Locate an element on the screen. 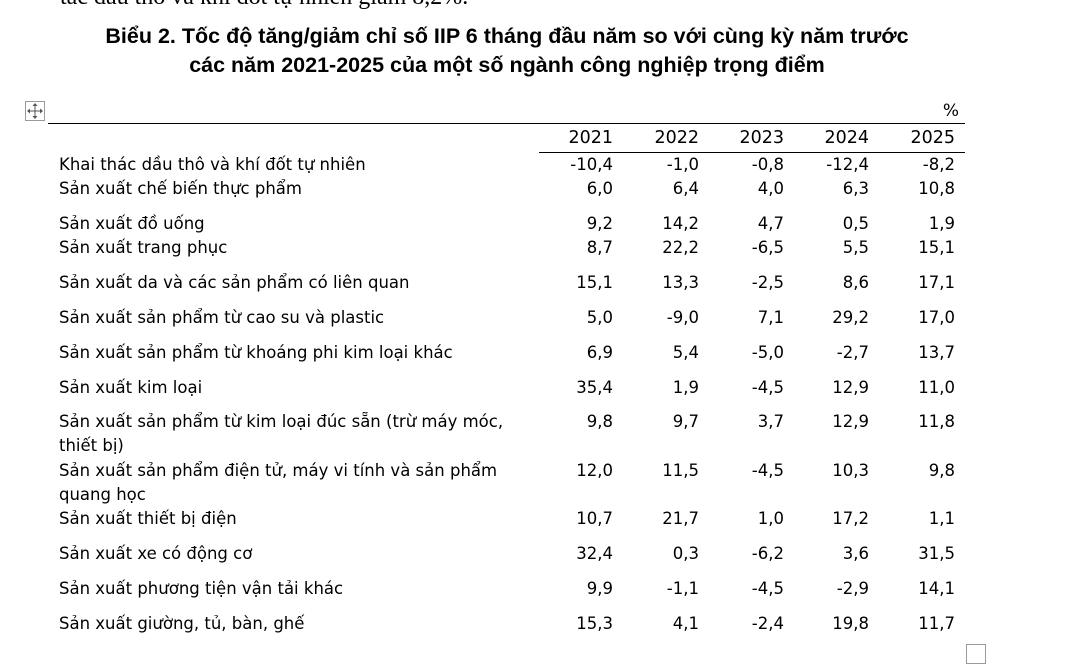  cell-2024: -2,9 is located at coordinates (852, 588).